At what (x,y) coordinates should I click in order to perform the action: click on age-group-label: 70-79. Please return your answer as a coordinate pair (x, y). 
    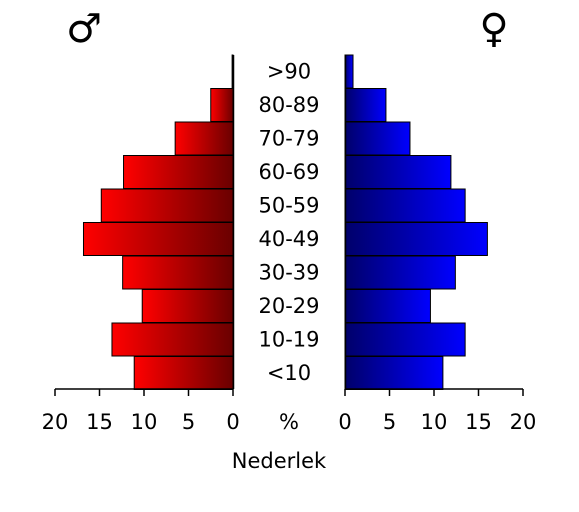
    Looking at the image, I should click on (288, 139).